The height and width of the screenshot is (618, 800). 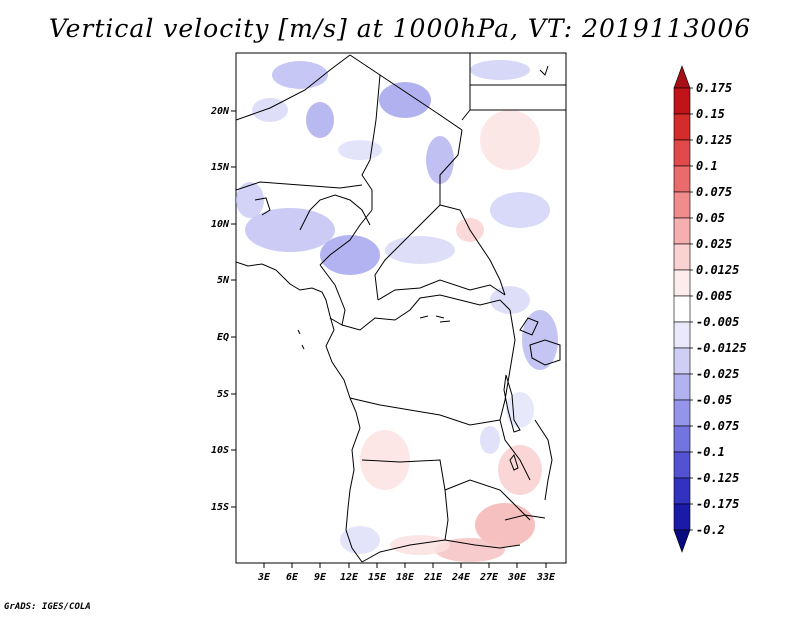 What do you see at coordinates (405, 577) in the screenshot?
I see `lon-label-18e: 18E` at bounding box center [405, 577].